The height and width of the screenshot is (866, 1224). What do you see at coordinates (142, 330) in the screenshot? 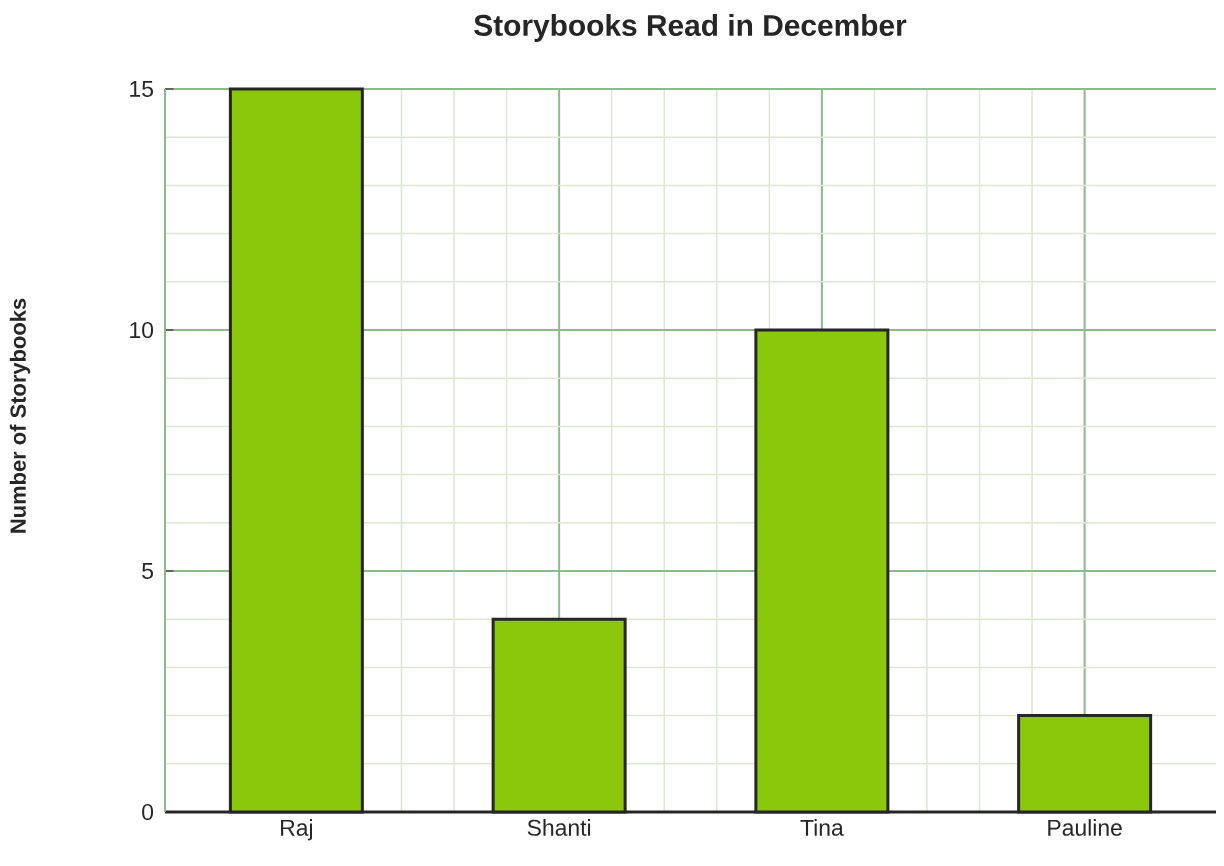
I see `y-tick-label: 10` at bounding box center [142, 330].